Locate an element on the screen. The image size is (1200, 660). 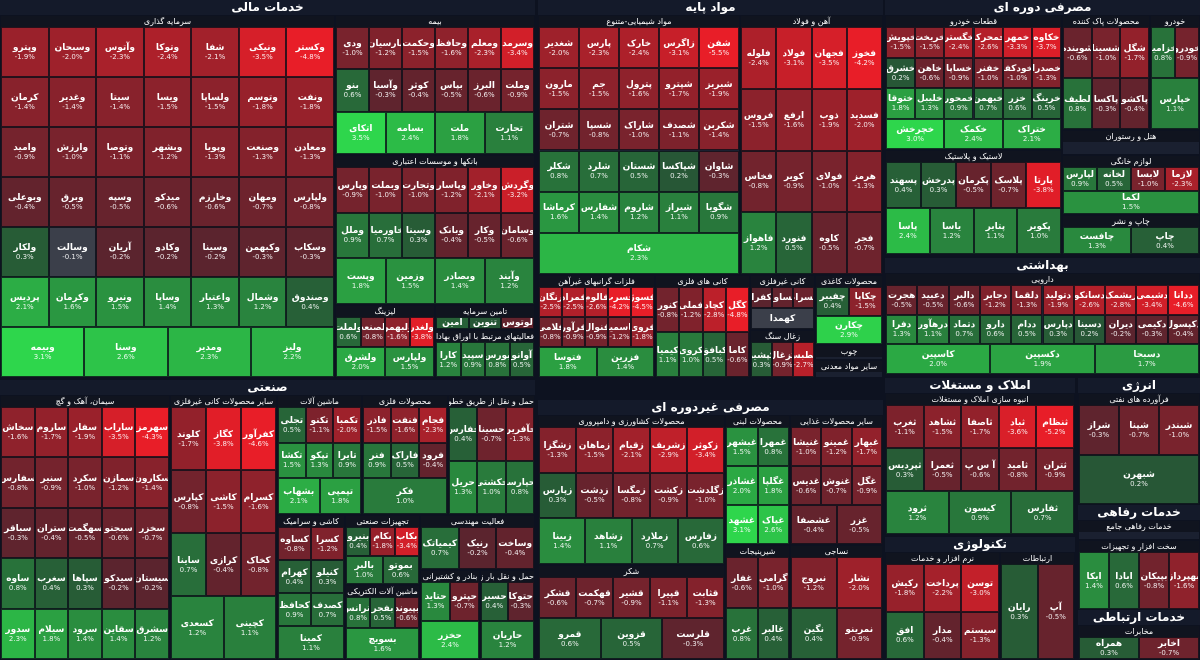
ticker: زکشت is located at coordinates (668, 491).